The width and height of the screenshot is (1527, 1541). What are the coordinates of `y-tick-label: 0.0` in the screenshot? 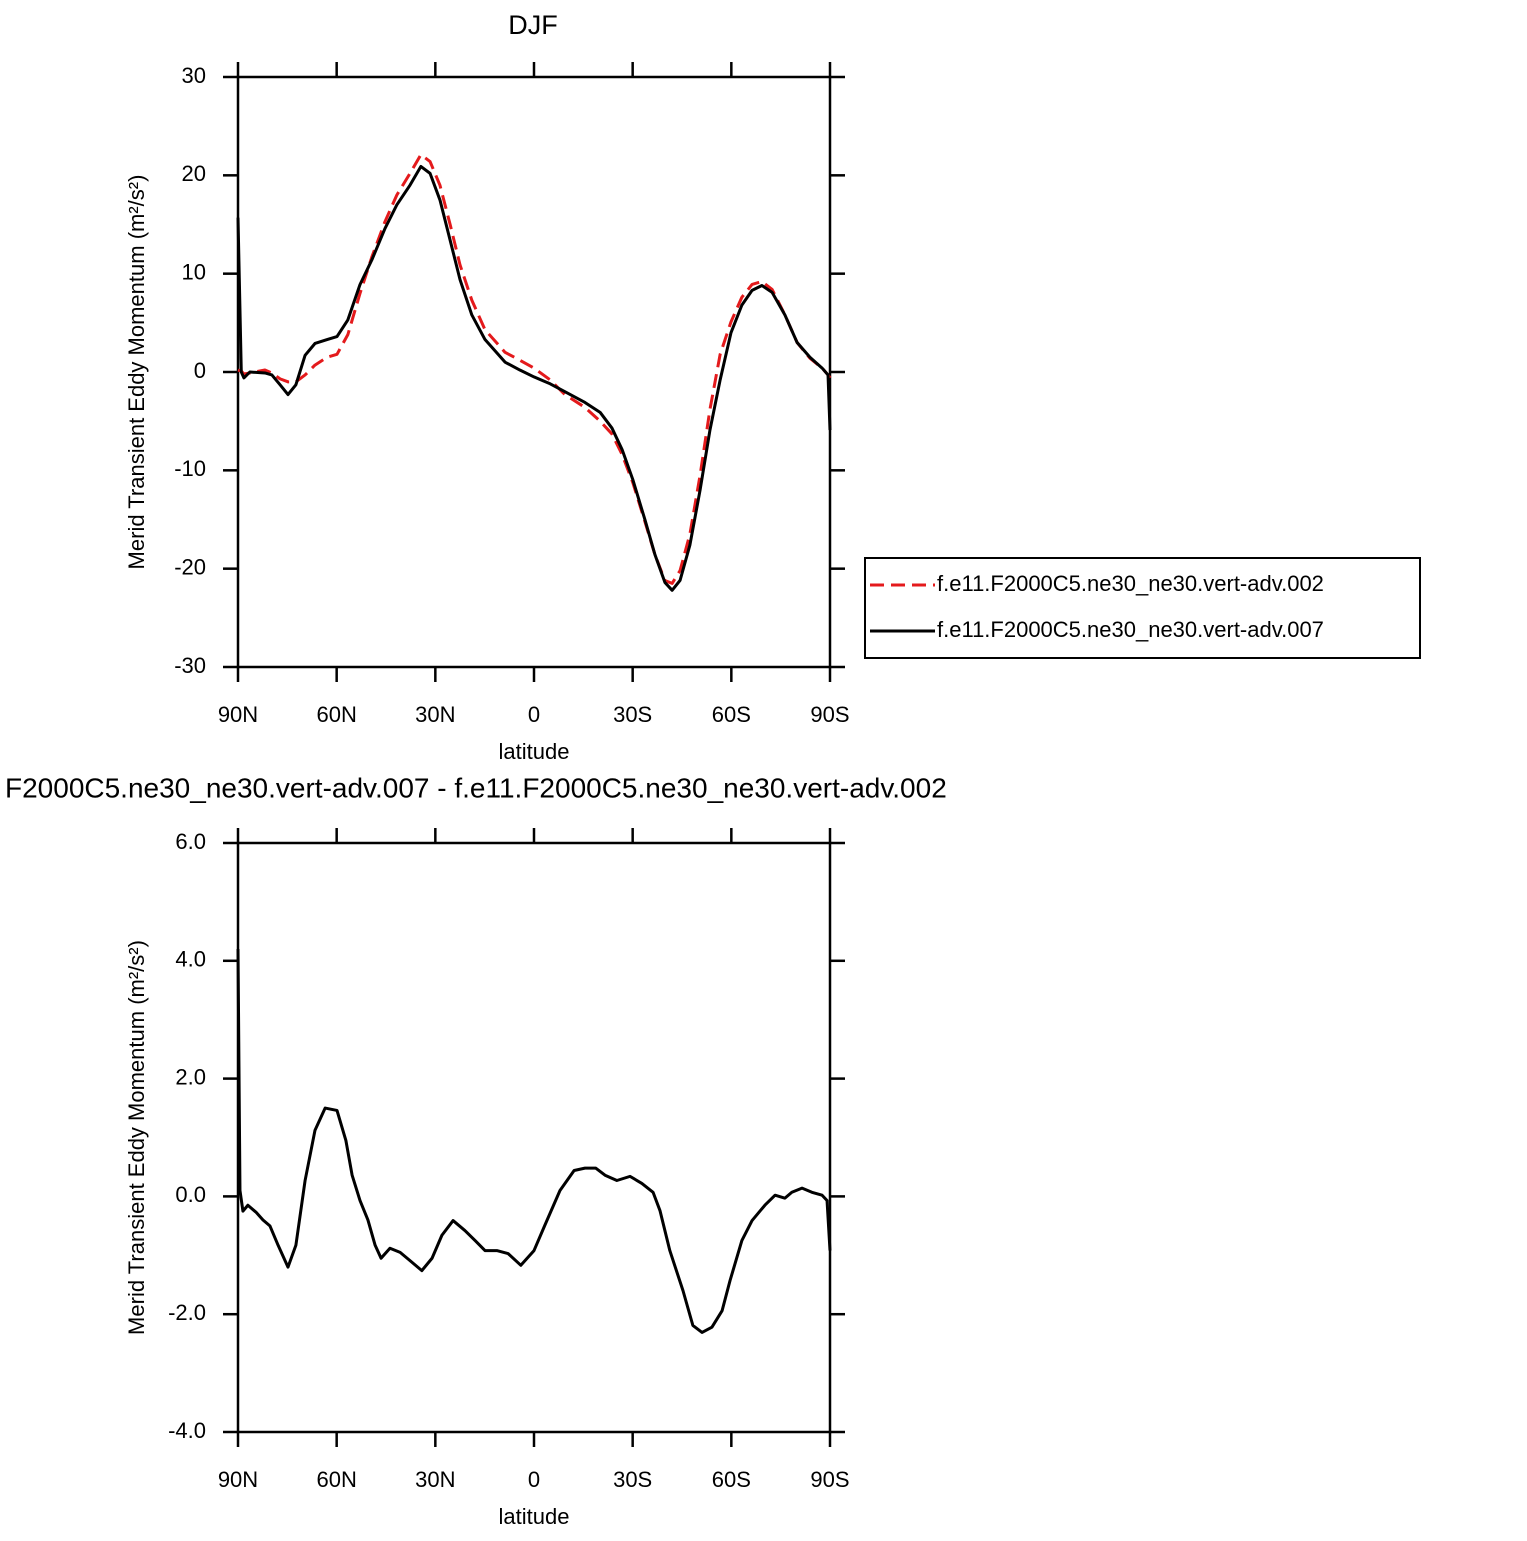 It's located at (190, 1194).